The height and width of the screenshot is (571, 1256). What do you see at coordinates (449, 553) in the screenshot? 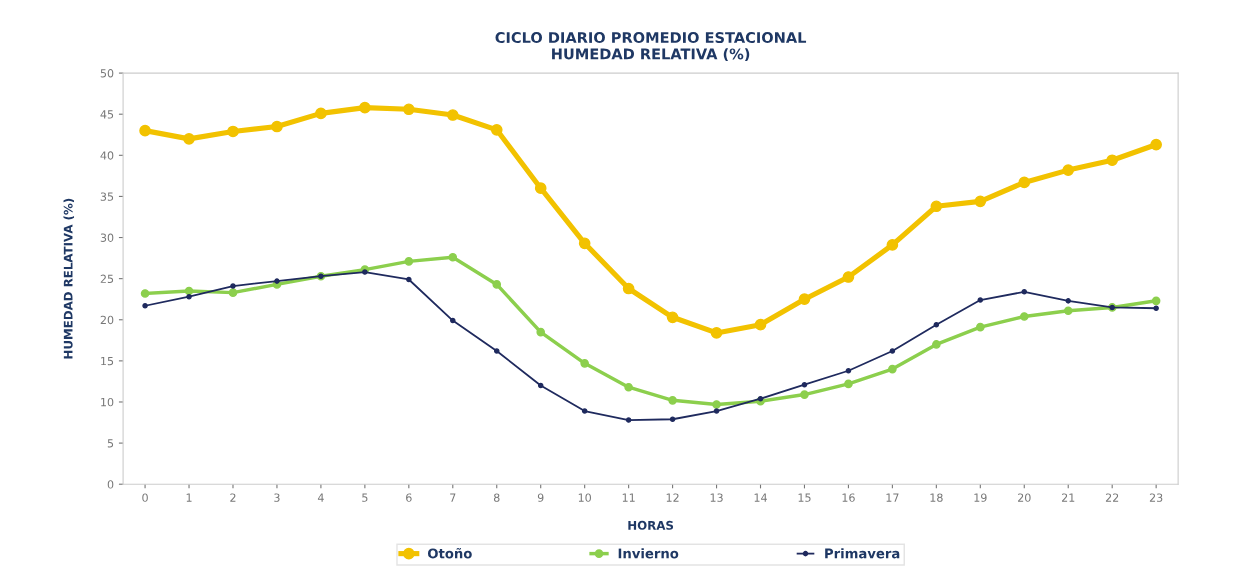
I see `legend-label: Otoño` at bounding box center [449, 553].